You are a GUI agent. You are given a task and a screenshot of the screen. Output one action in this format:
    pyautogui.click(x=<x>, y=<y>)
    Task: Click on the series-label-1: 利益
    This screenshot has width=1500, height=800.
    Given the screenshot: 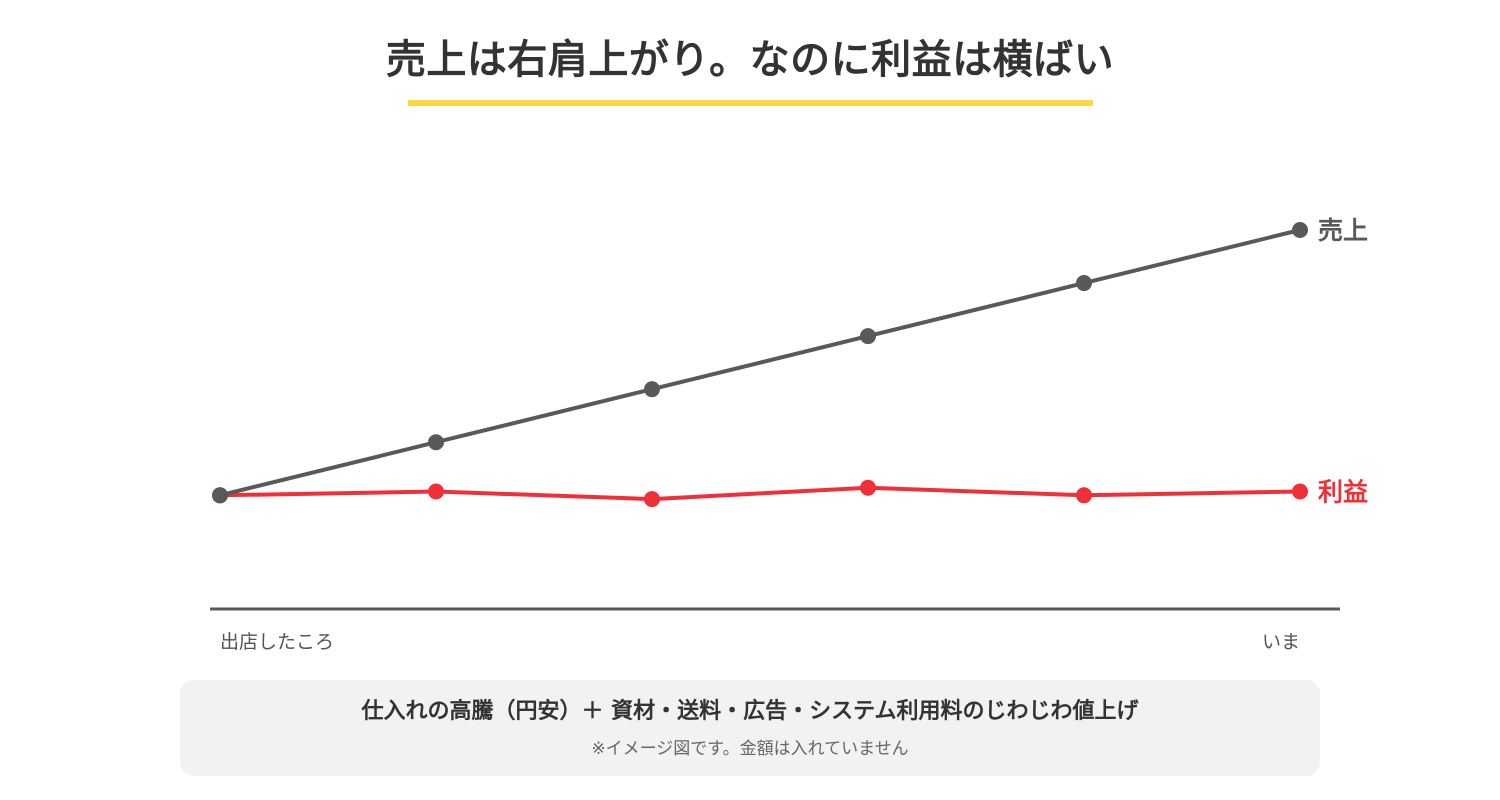 What is the action you would take?
    pyautogui.click(x=1343, y=492)
    